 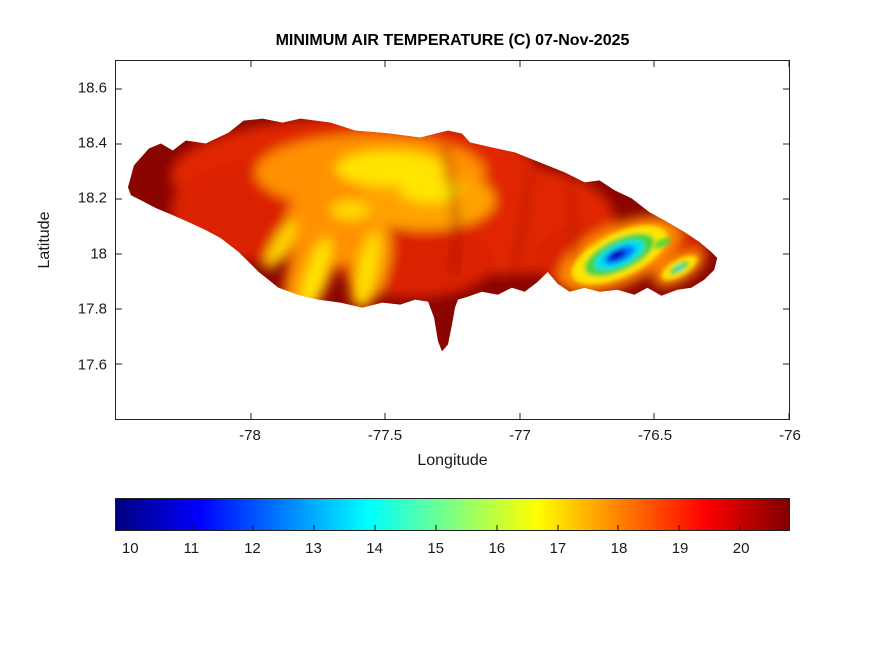 I want to click on colorbar-tick-label: 15, so click(x=436, y=548).